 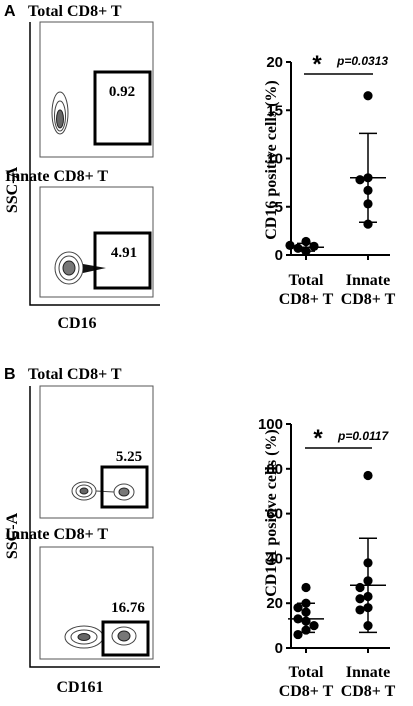 I want to click on panel-b-flow-top-plot, so click(x=96, y=452).